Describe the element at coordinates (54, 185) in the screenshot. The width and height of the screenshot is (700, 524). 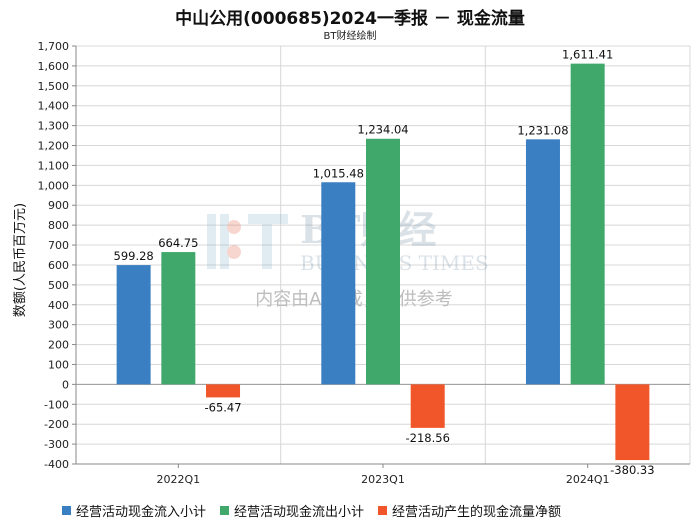
I see `y-tick-label: 1,000` at that location.